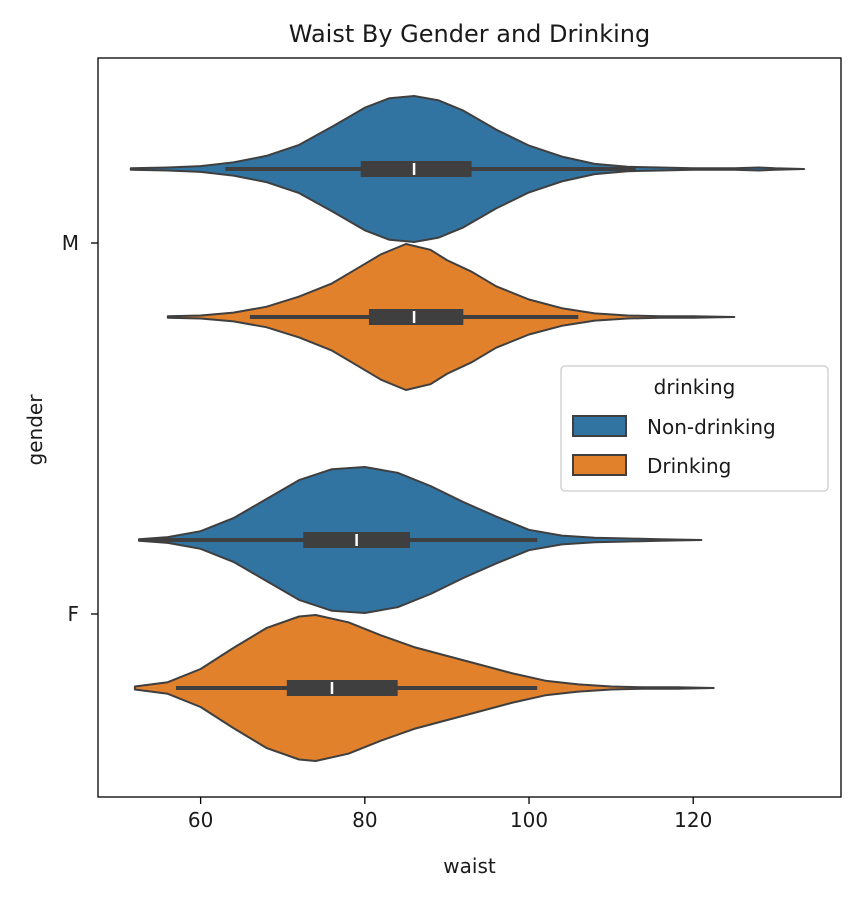 The image size is (860, 898). What do you see at coordinates (689, 466) in the screenshot?
I see `legend-label-drinking: Drinking` at bounding box center [689, 466].